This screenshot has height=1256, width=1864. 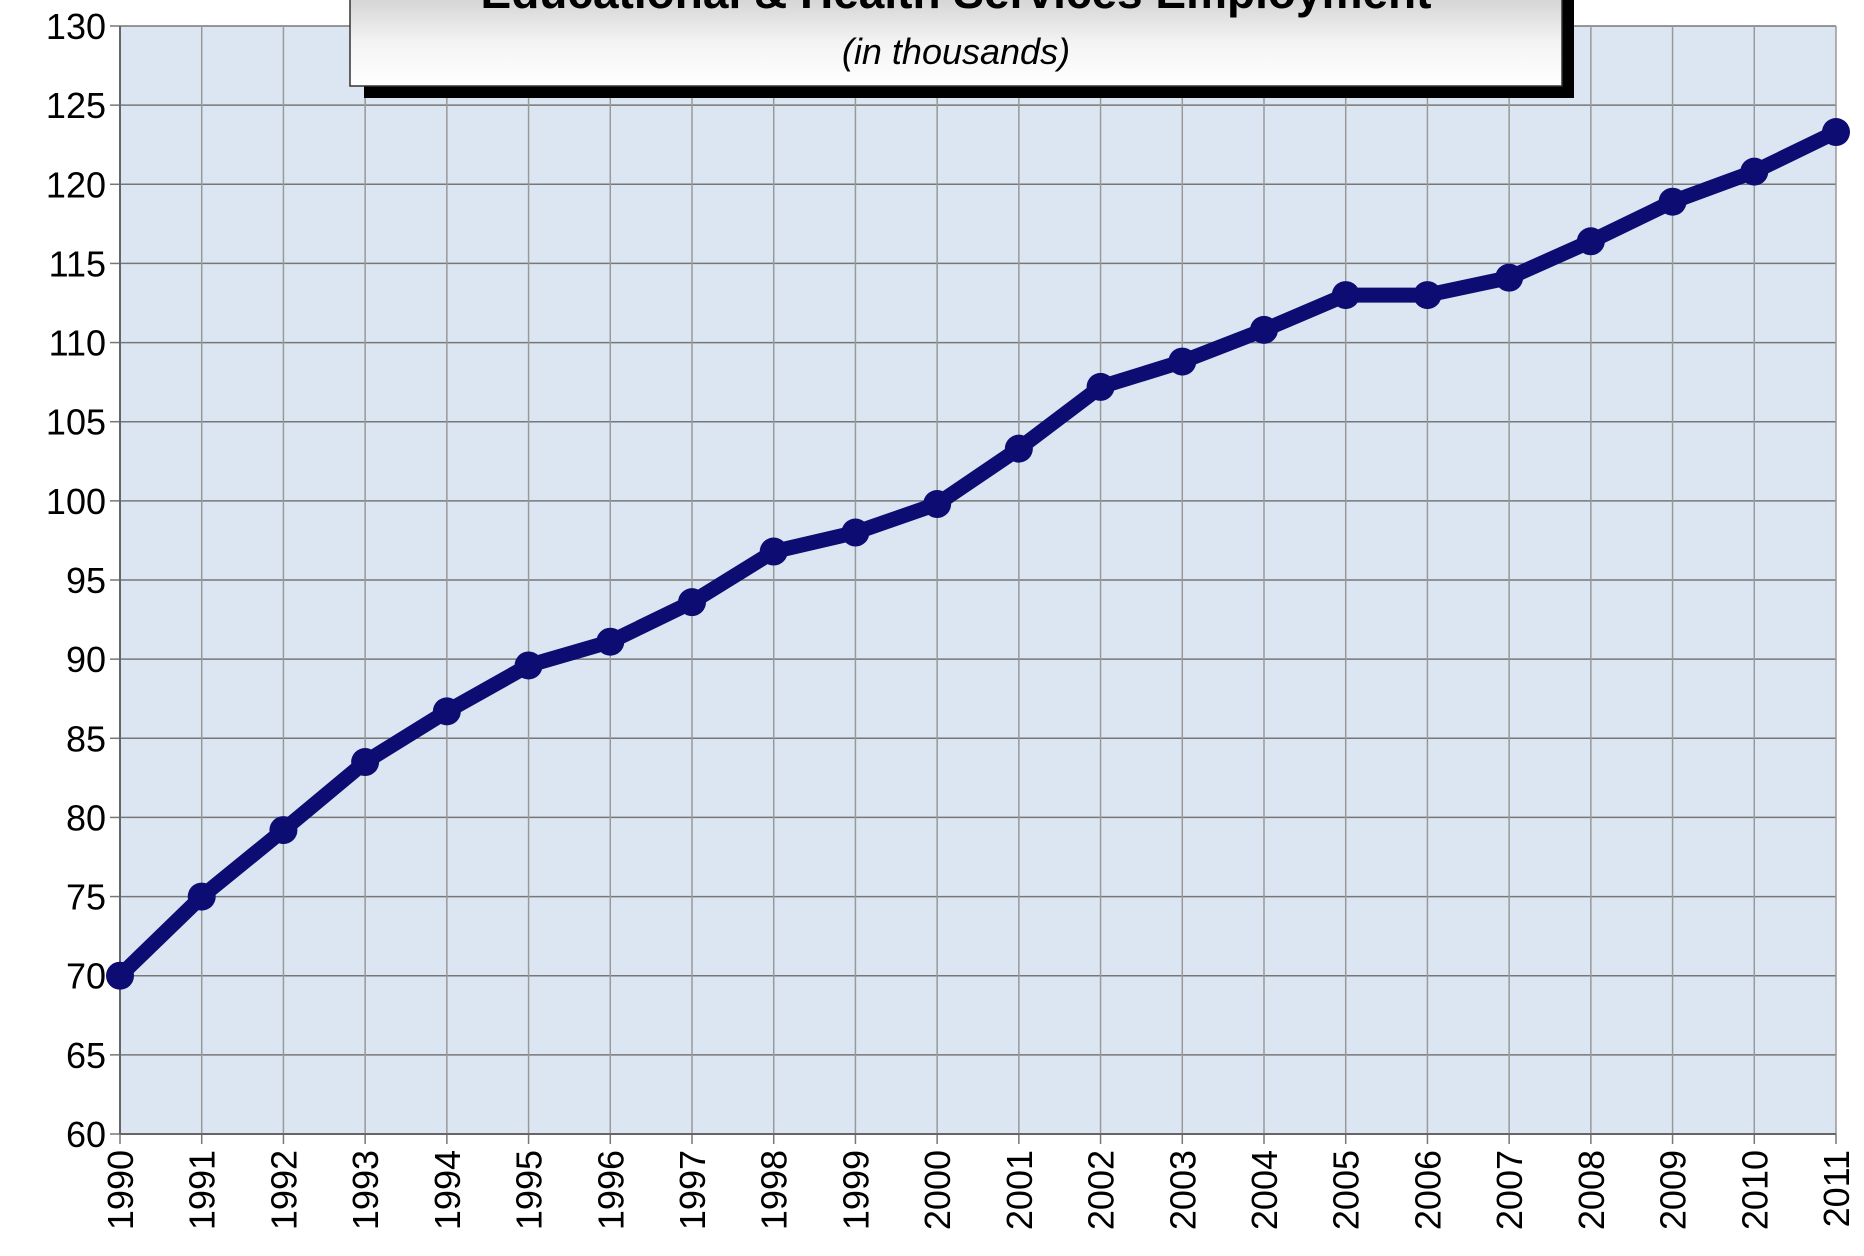 What do you see at coordinates (1182, 1190) in the screenshot?
I see `x-tick-label: 2003` at bounding box center [1182, 1190].